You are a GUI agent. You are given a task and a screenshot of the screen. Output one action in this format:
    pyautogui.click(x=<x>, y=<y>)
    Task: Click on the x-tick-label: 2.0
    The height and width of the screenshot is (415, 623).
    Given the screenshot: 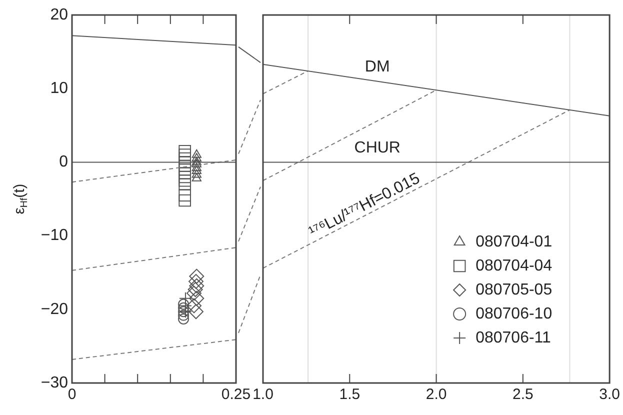 What is the action you would take?
    pyautogui.click(x=436, y=395)
    